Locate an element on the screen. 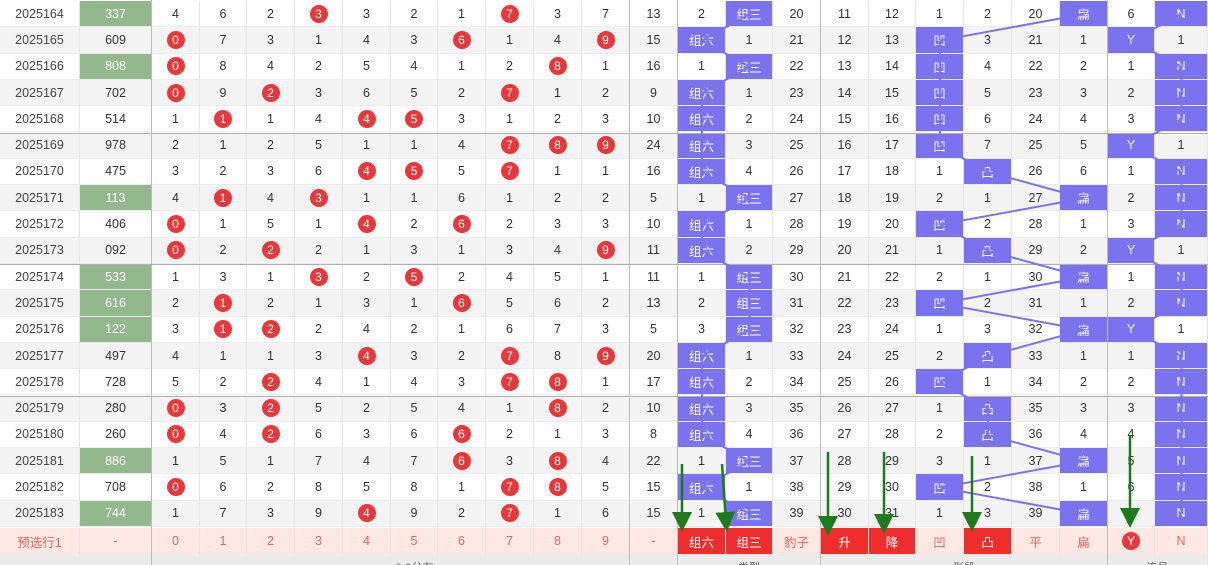 Image resolution: width=1208 pixels, height=565 pixels. shape-flat-cell-text: 26 is located at coordinates (1035, 171).